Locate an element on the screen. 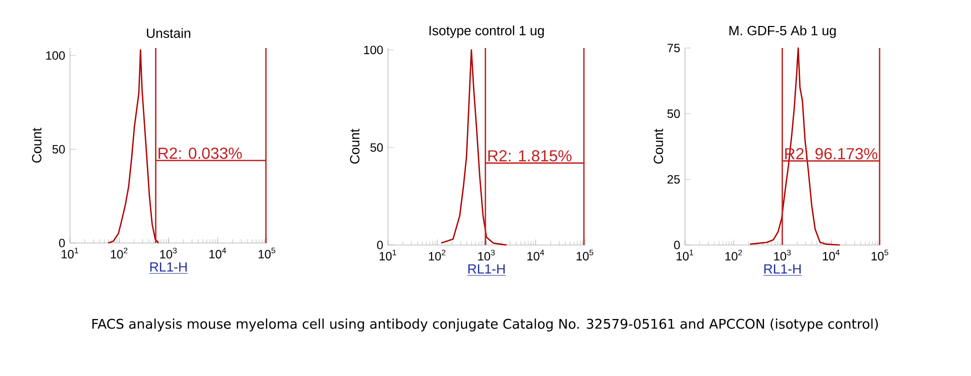  text: FACS analysis mouse myeloma cell using antibody conjugate Catalog No. 32579-05161 and APCCON (isotype control) is located at coordinates (485, 325).